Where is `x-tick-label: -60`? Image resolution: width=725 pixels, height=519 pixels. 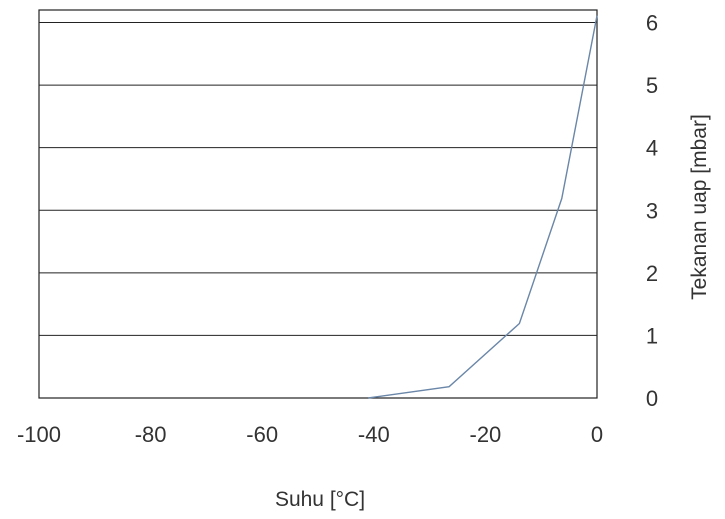 x-tick-label: -60 is located at coordinates (262, 434).